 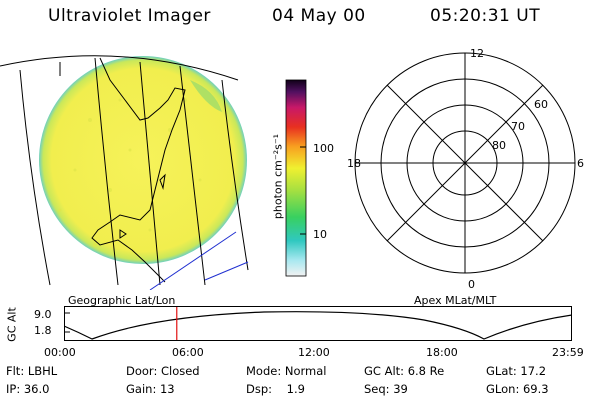 I want to click on timeline-ylabel: GC Alt, so click(x=12, y=324).